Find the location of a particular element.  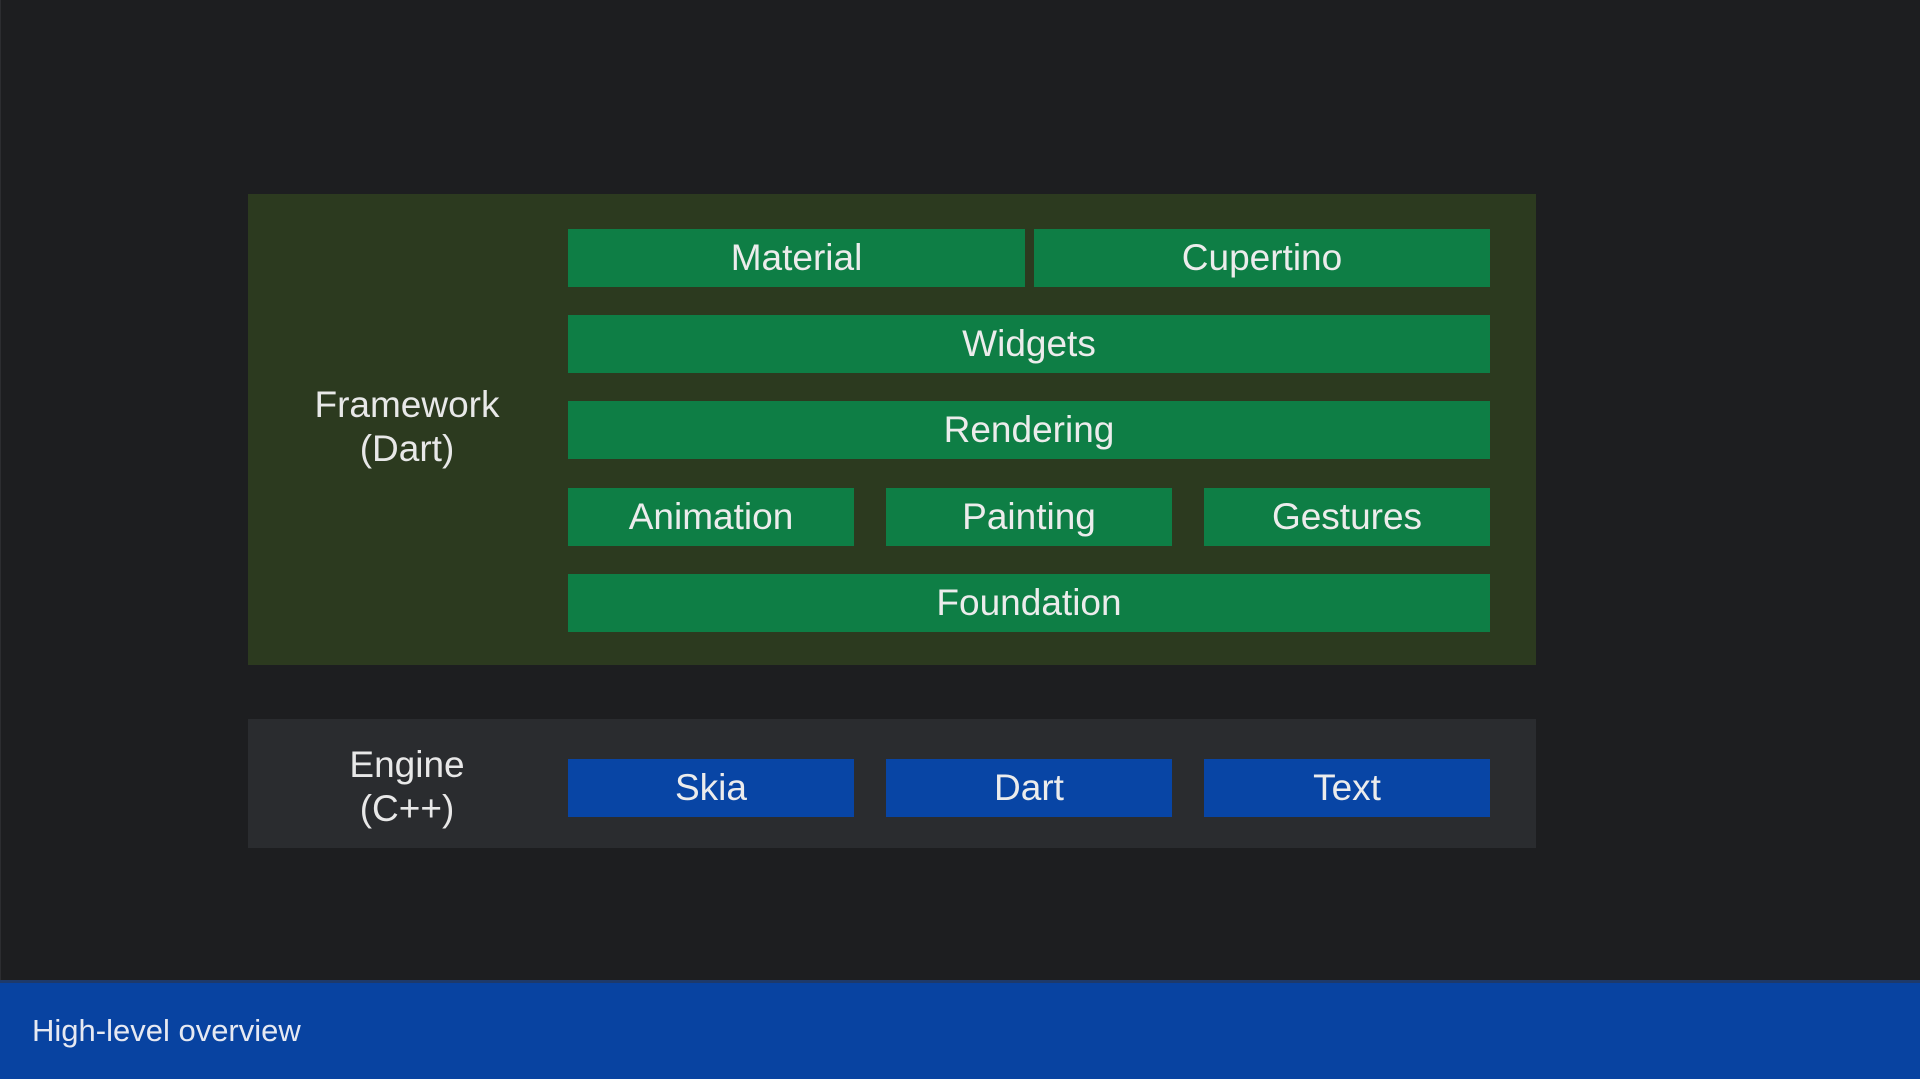

skia-block: Skia is located at coordinates (711, 788).